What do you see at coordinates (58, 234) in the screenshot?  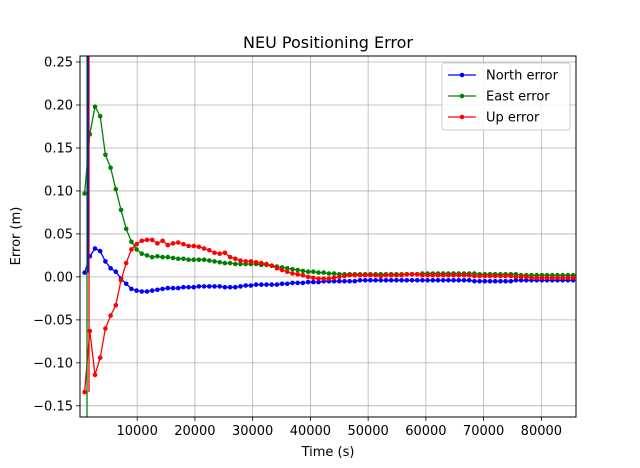 I see `y-tick-label: 0.05` at bounding box center [58, 234].